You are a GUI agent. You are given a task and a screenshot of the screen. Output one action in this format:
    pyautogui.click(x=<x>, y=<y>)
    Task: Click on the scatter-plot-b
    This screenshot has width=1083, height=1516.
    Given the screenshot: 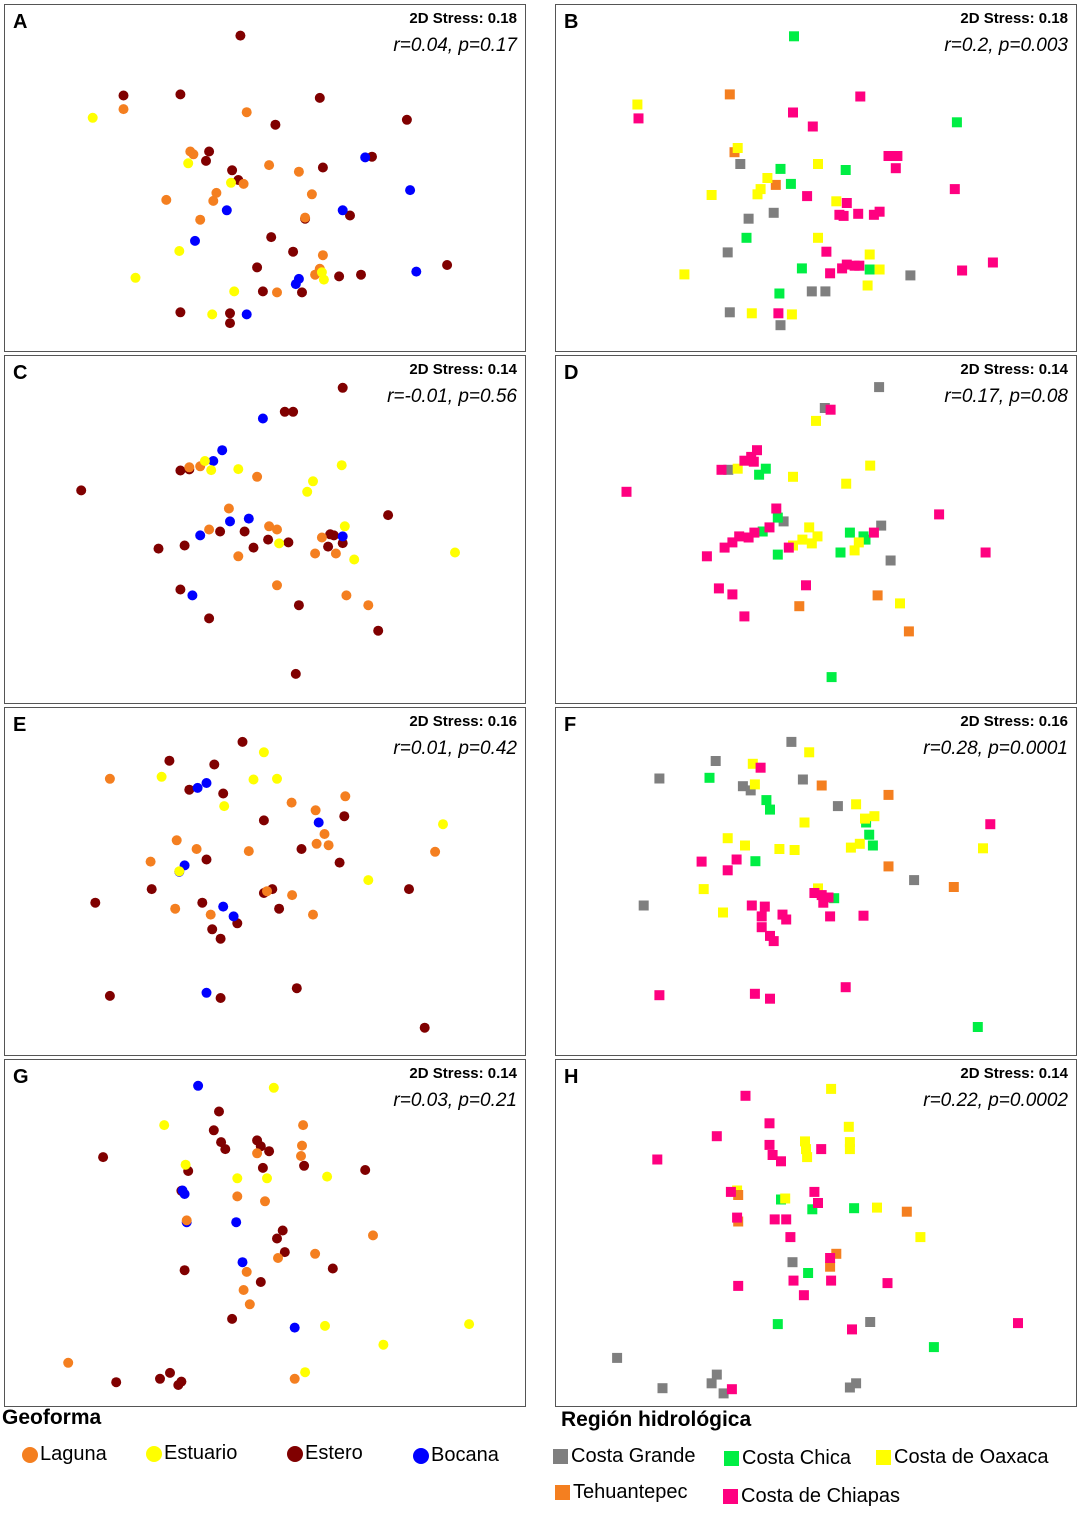 What is the action you would take?
    pyautogui.click(x=815, y=181)
    